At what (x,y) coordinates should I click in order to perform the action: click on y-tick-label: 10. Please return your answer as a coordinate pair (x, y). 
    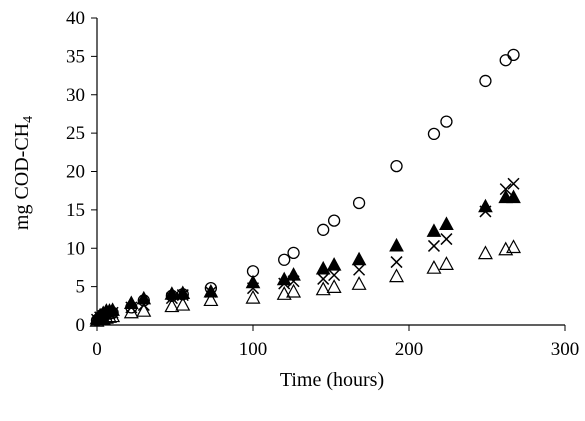
    Looking at the image, I should click on (75, 248).